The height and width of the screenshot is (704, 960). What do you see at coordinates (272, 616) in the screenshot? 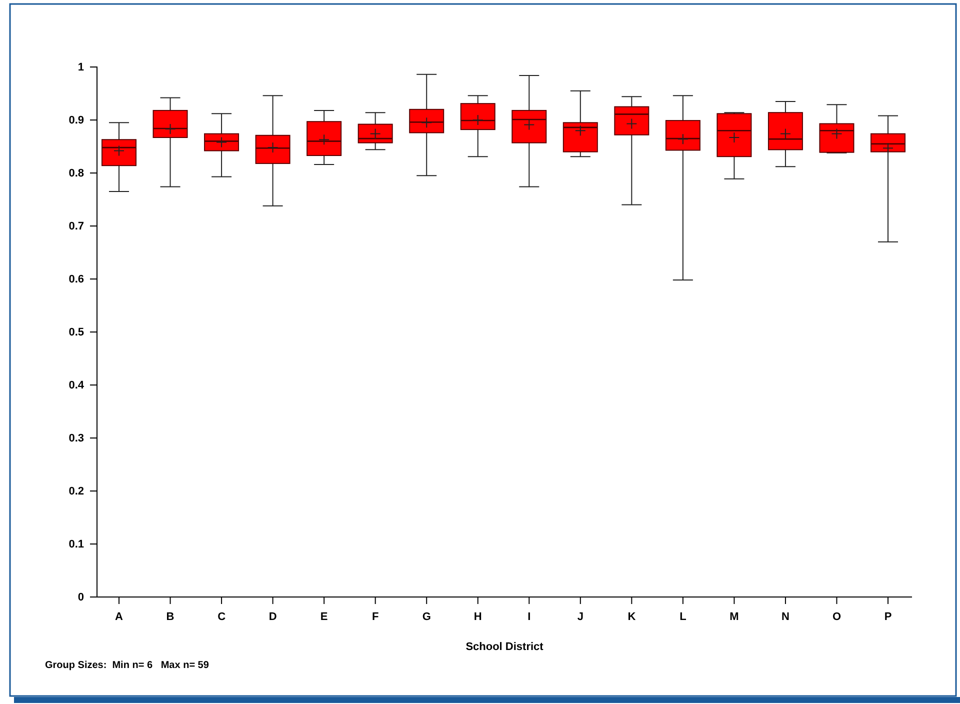
I see `x-tick-label: D` at bounding box center [272, 616].